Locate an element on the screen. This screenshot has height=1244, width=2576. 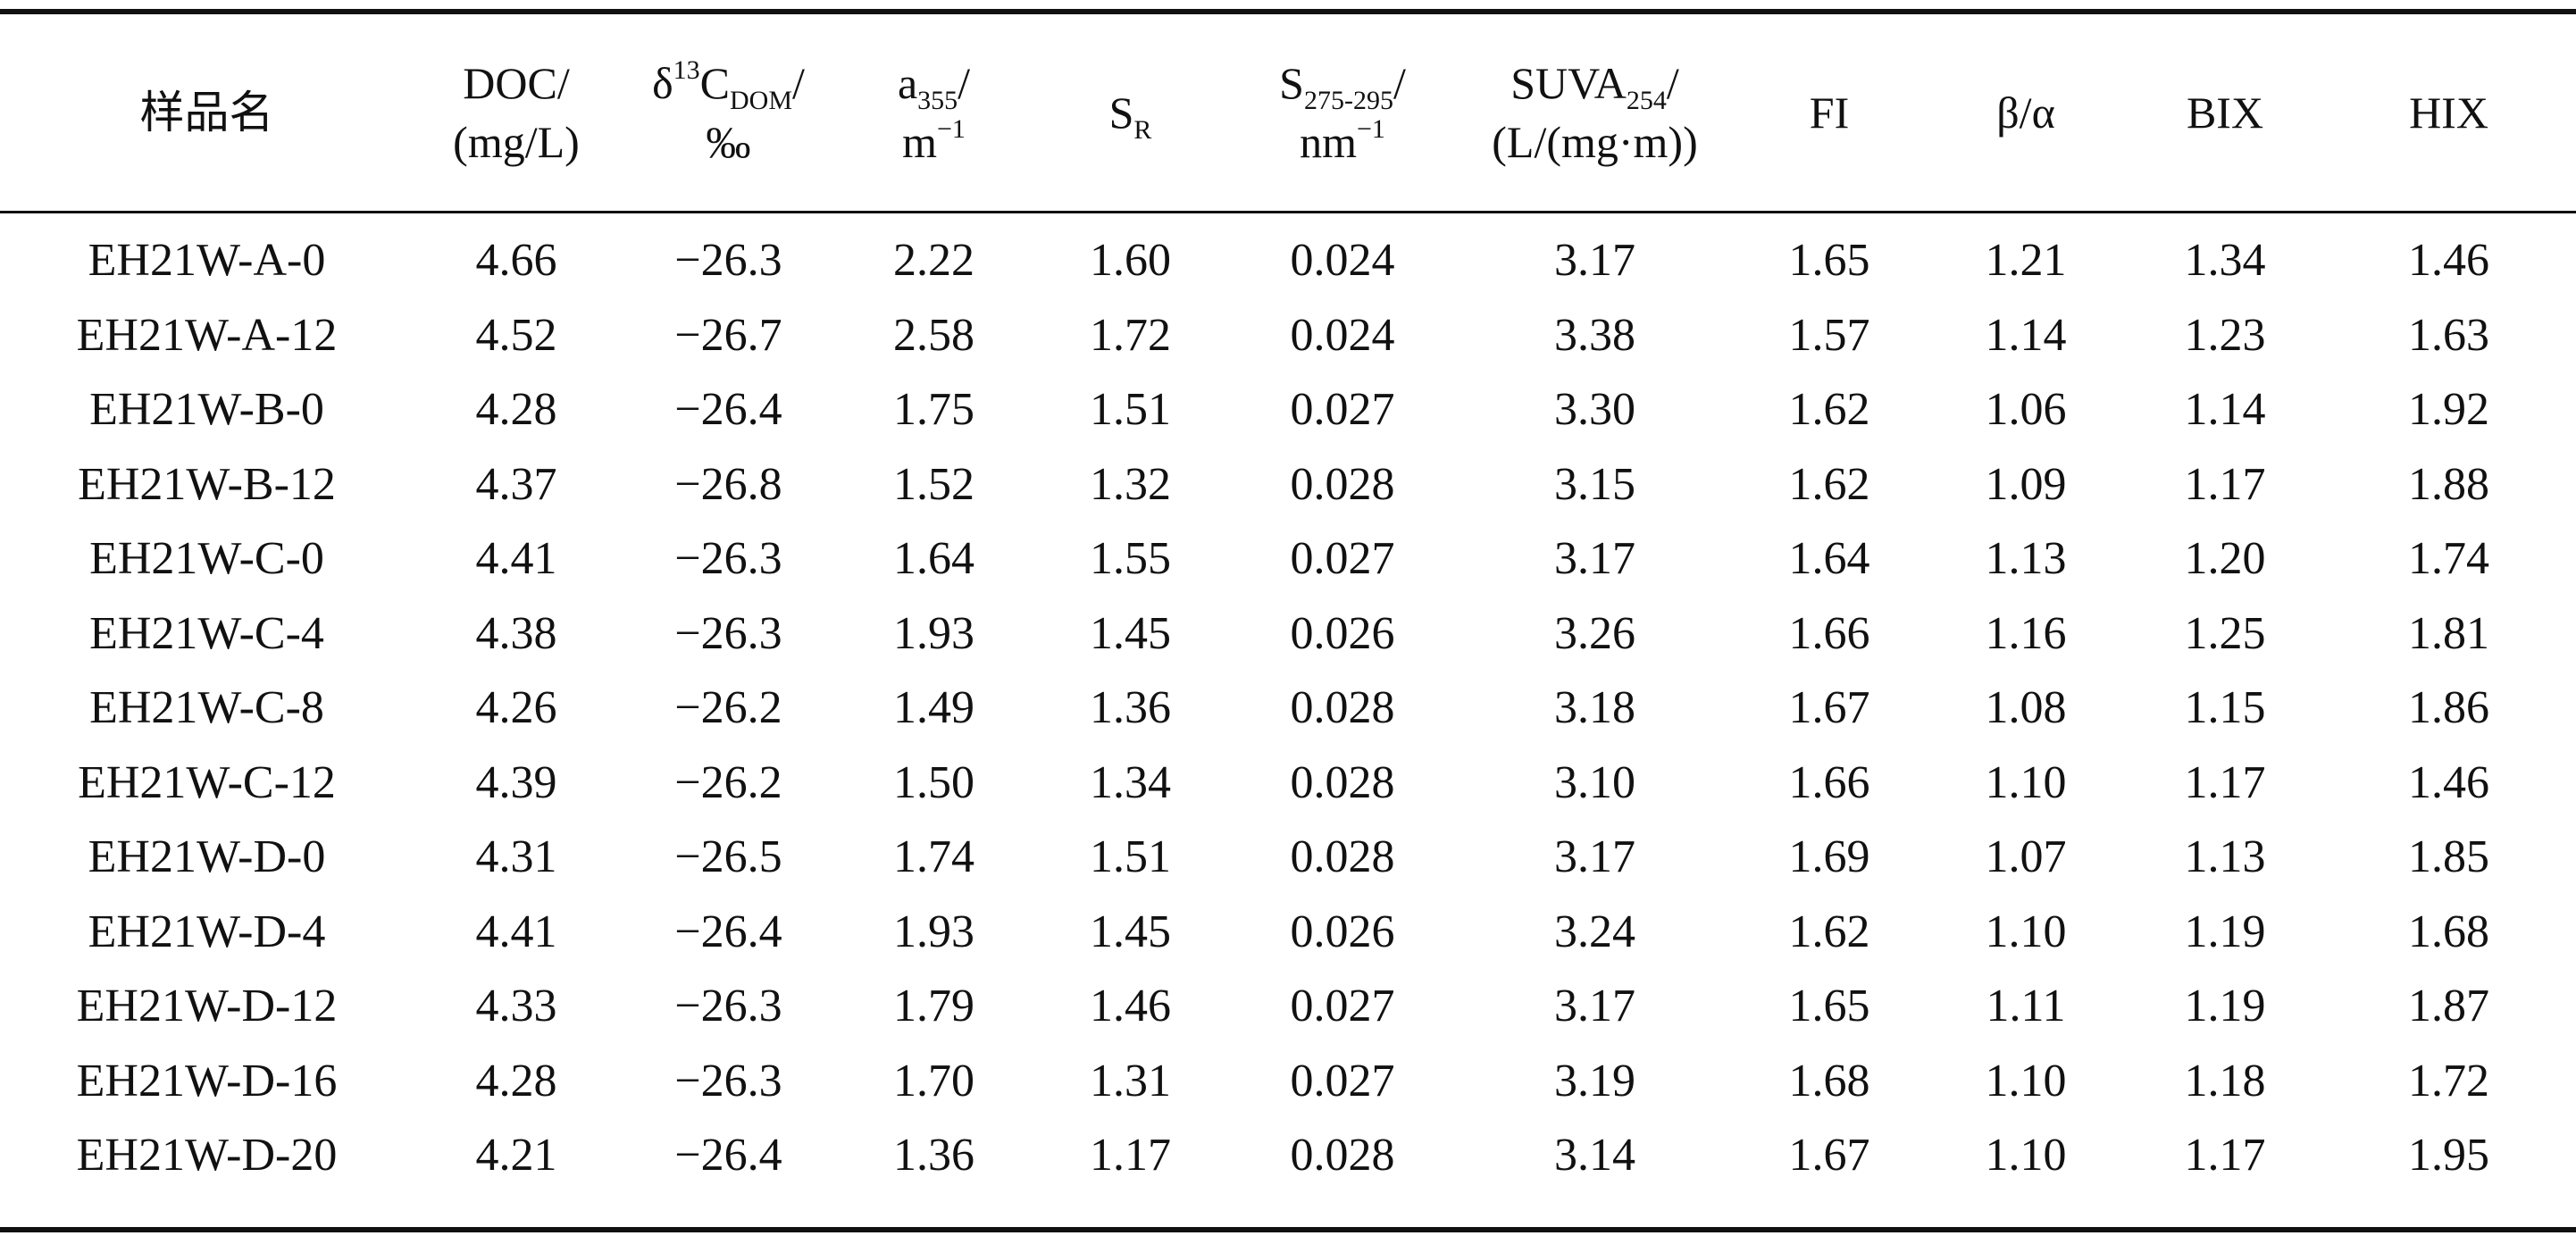
cell-doc: 4.31 is located at coordinates (516, 857).